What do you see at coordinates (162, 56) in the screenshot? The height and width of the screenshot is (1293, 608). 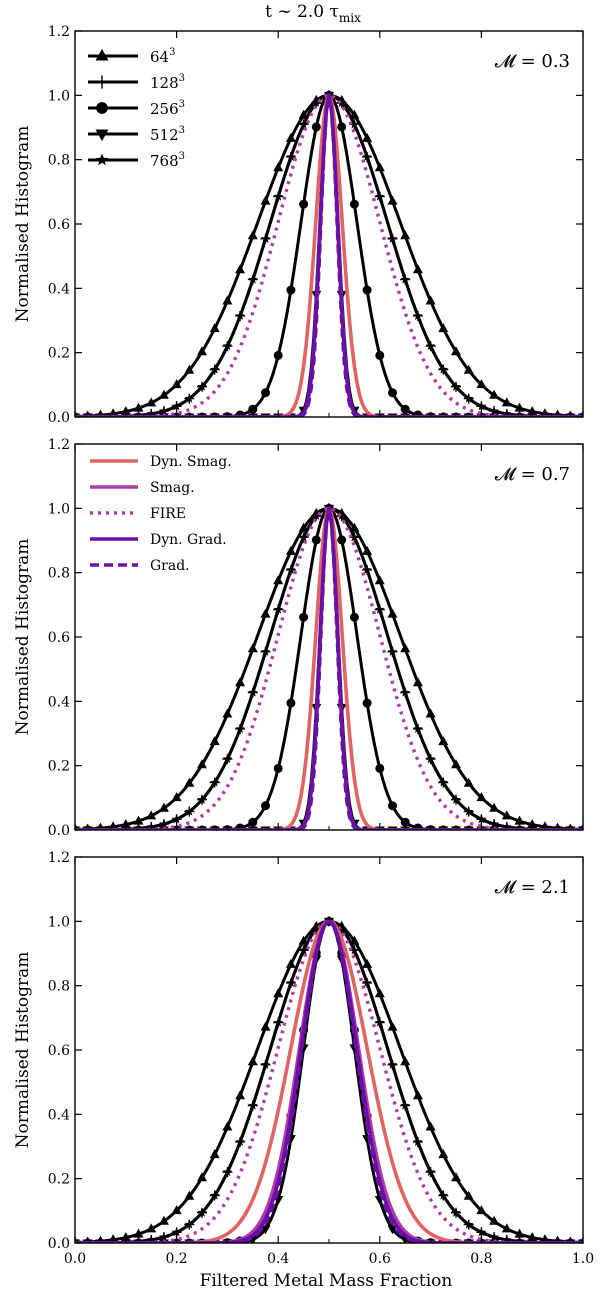 I see `legend-label: 643` at bounding box center [162, 56].